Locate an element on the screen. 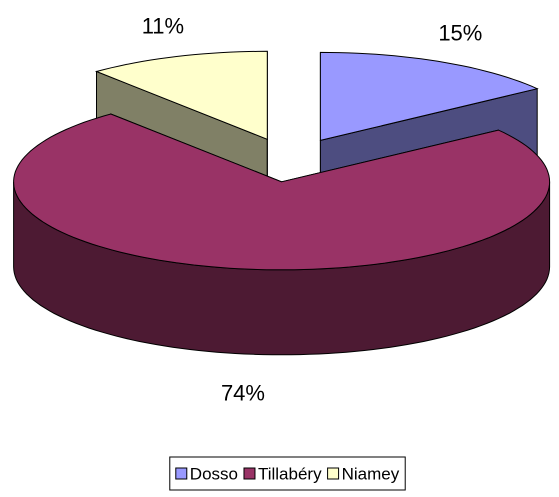  legend-box is located at coordinates (287, 473).